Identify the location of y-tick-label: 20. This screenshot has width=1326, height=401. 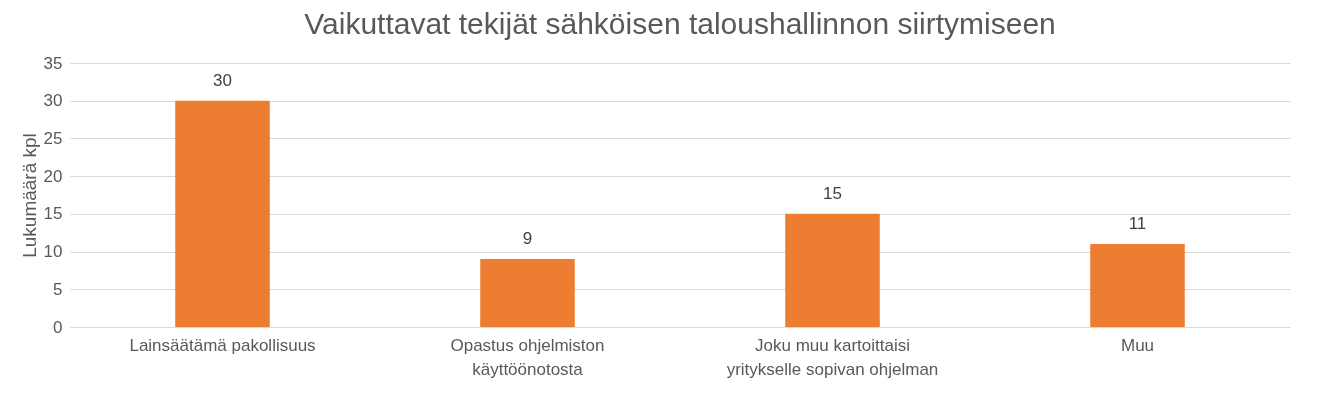
(53, 176).